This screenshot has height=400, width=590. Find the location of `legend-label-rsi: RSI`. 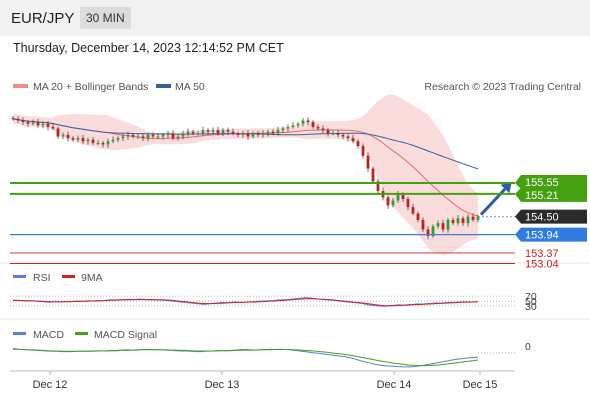

legend-label-rsi: RSI is located at coordinates (42, 278).